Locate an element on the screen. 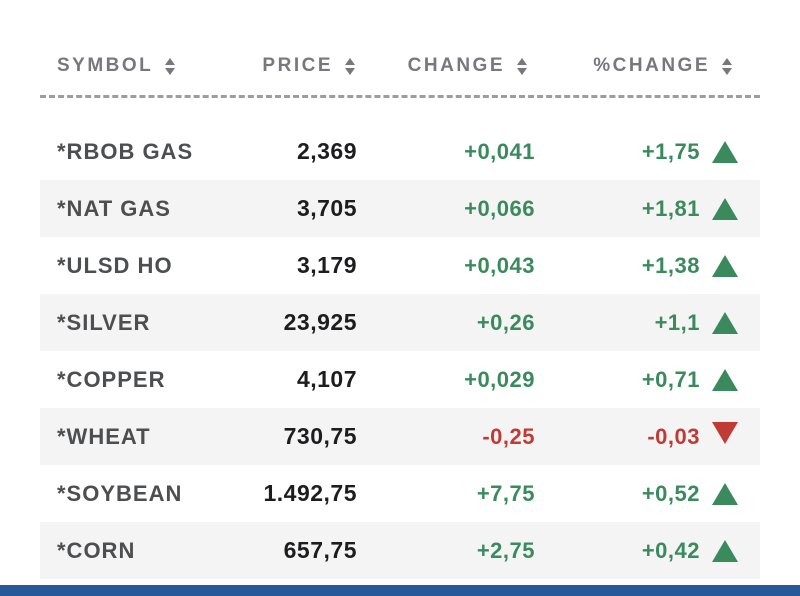  pct-change-cell: +0,42 is located at coordinates (647, 551).